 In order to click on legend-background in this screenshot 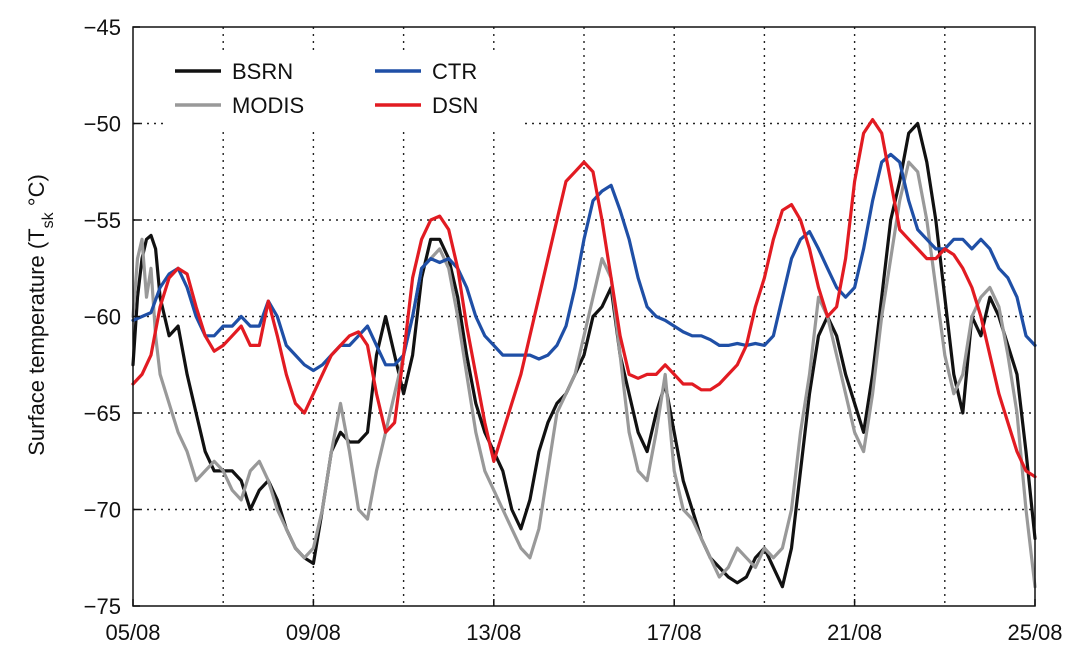, I will do `click(342, 91)`.